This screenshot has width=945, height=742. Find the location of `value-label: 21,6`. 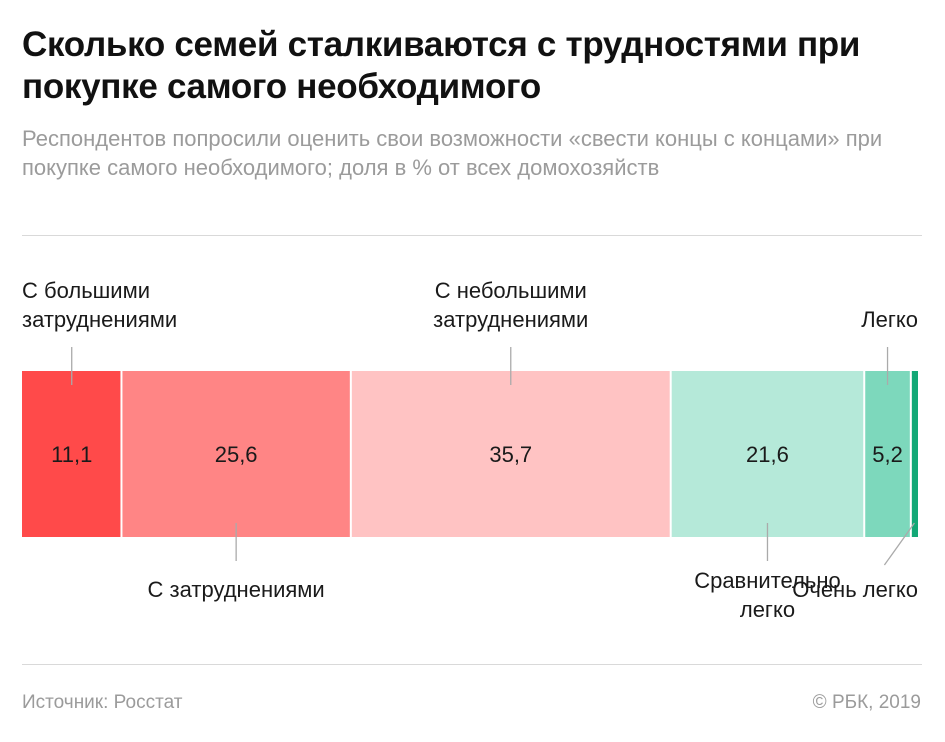

value-label: 21,6 is located at coordinates (767, 454).